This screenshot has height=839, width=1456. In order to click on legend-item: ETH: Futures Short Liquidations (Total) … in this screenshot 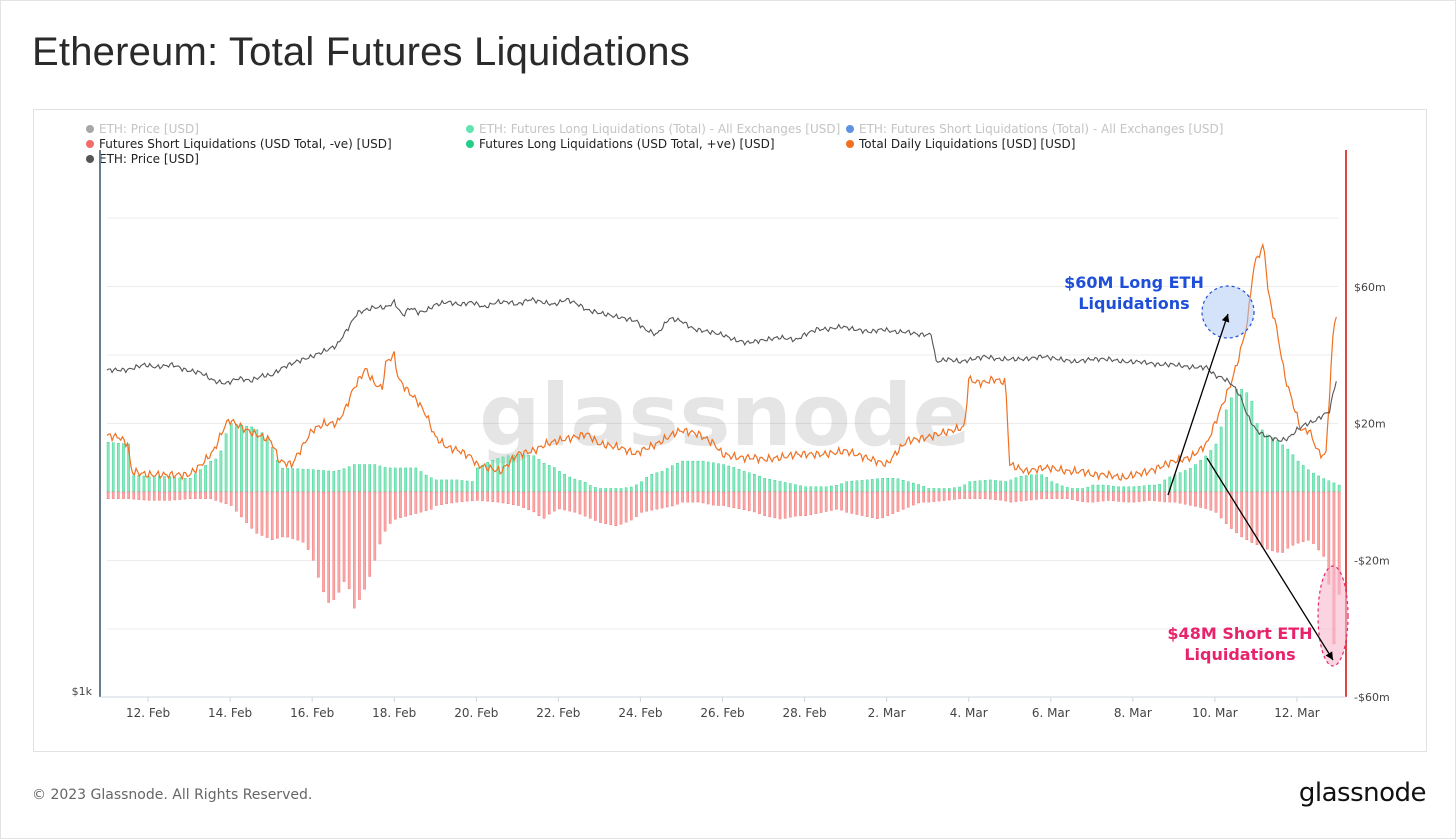, I will do `click(1034, 129)`.